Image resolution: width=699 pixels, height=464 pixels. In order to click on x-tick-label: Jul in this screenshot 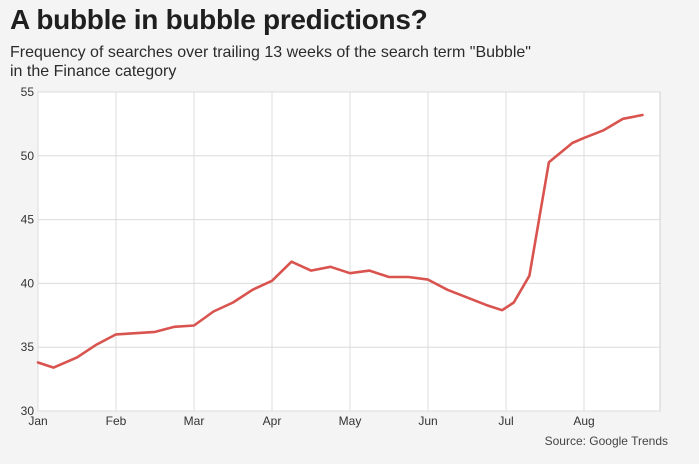, I will do `click(505, 421)`.